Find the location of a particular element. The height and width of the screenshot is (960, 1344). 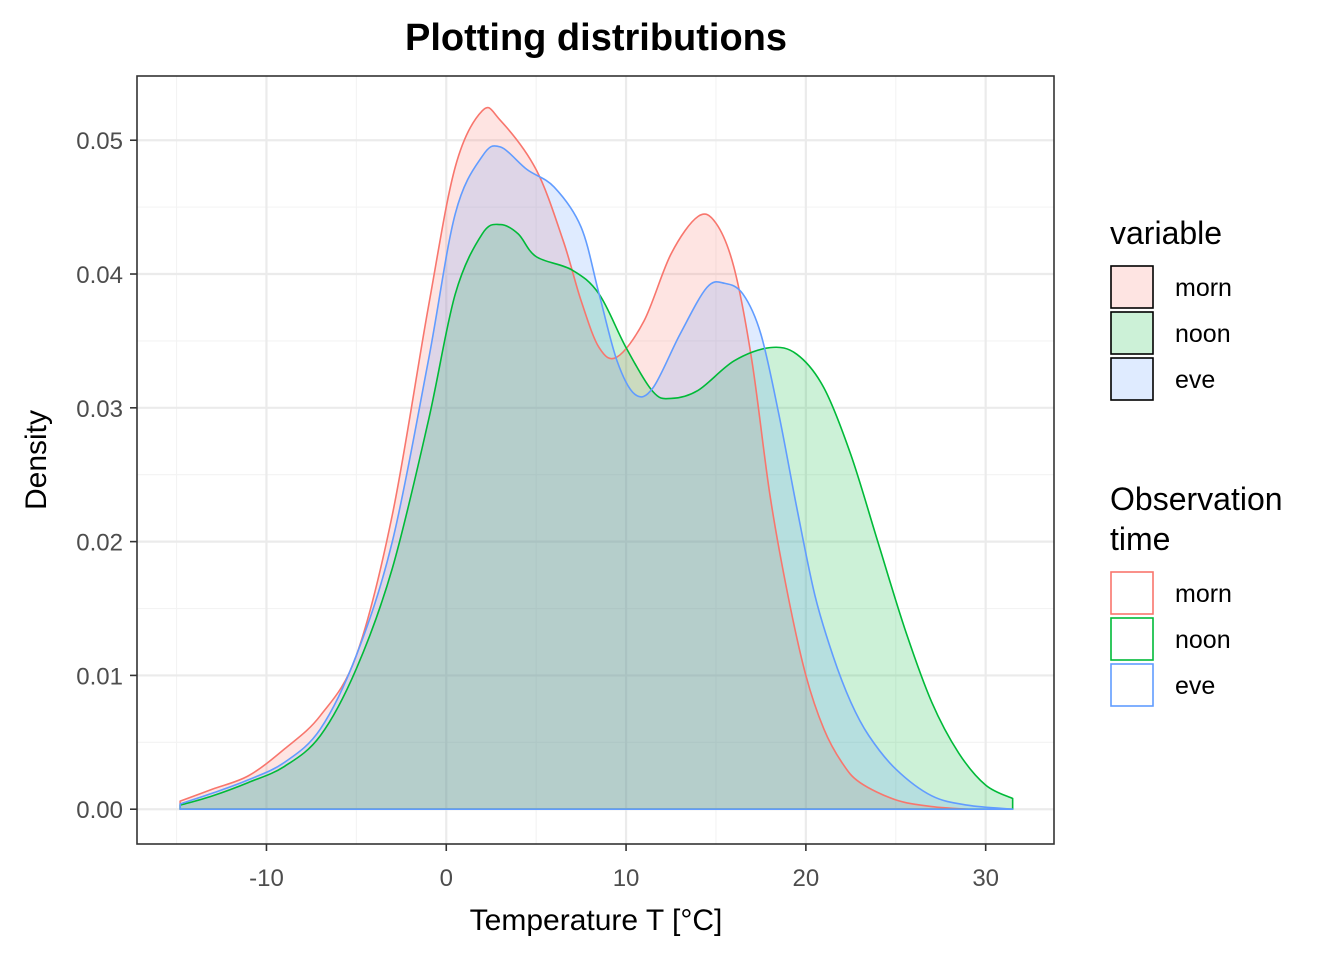

legend-title: variable is located at coordinates (1166, 233).